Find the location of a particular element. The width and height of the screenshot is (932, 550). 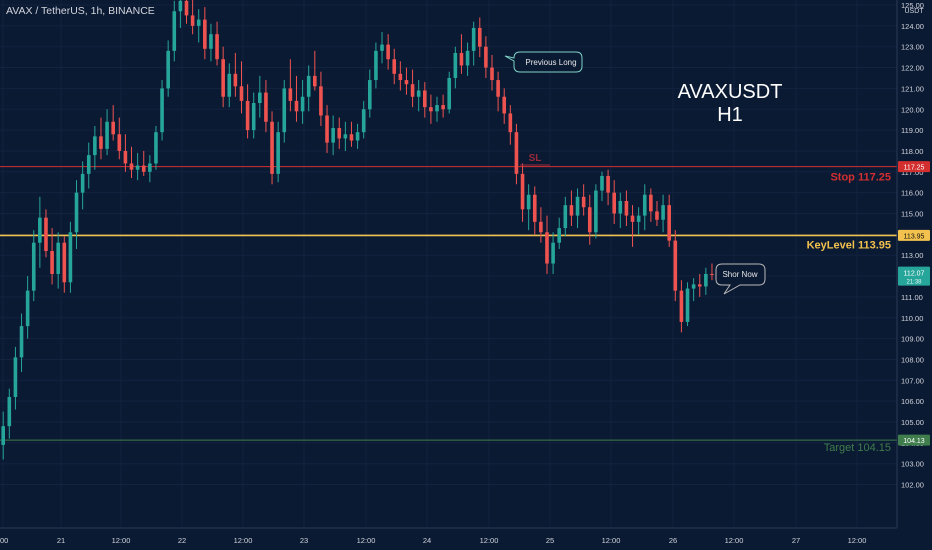

price-tick-label: 106.00 is located at coordinates (912, 401).